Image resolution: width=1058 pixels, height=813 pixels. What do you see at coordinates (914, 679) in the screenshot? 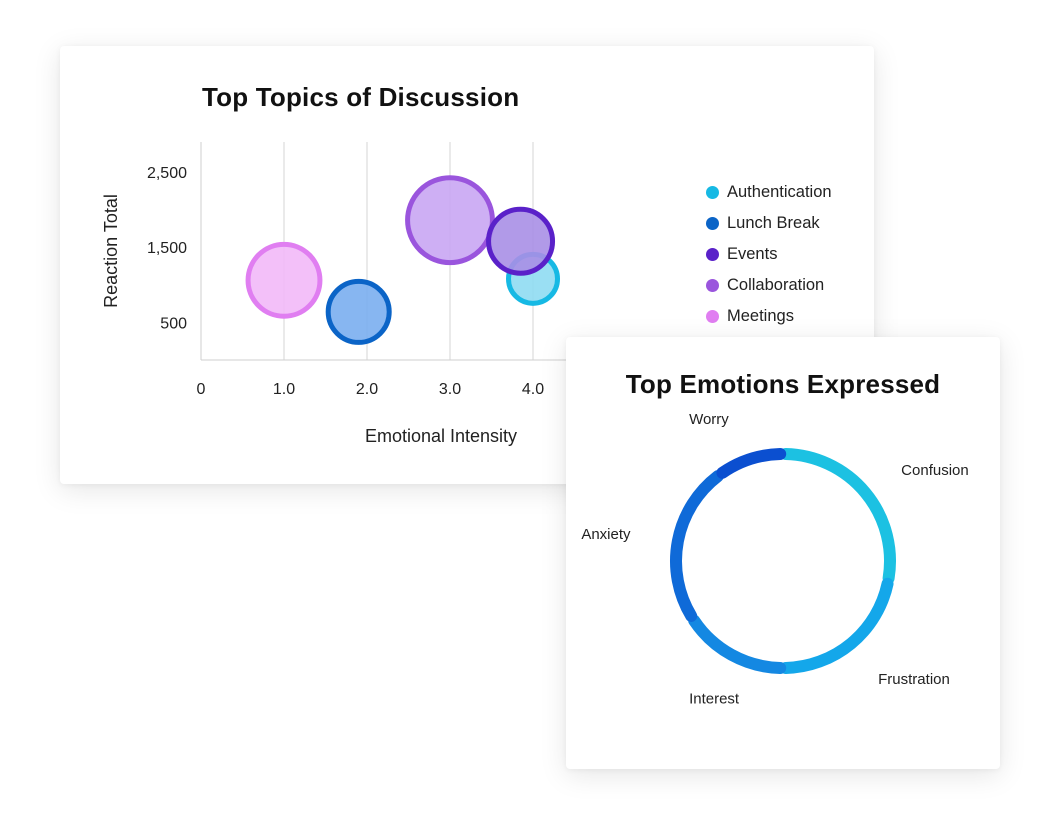
I see `ring-label-frustration: Frustration` at bounding box center [914, 679].